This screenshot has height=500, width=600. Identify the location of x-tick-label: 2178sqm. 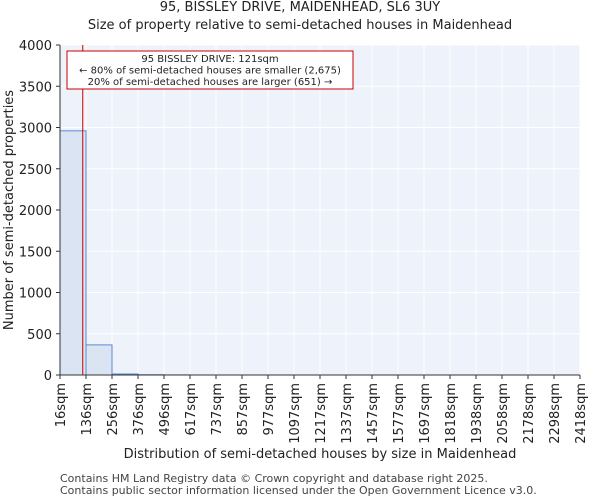
(529, 413).